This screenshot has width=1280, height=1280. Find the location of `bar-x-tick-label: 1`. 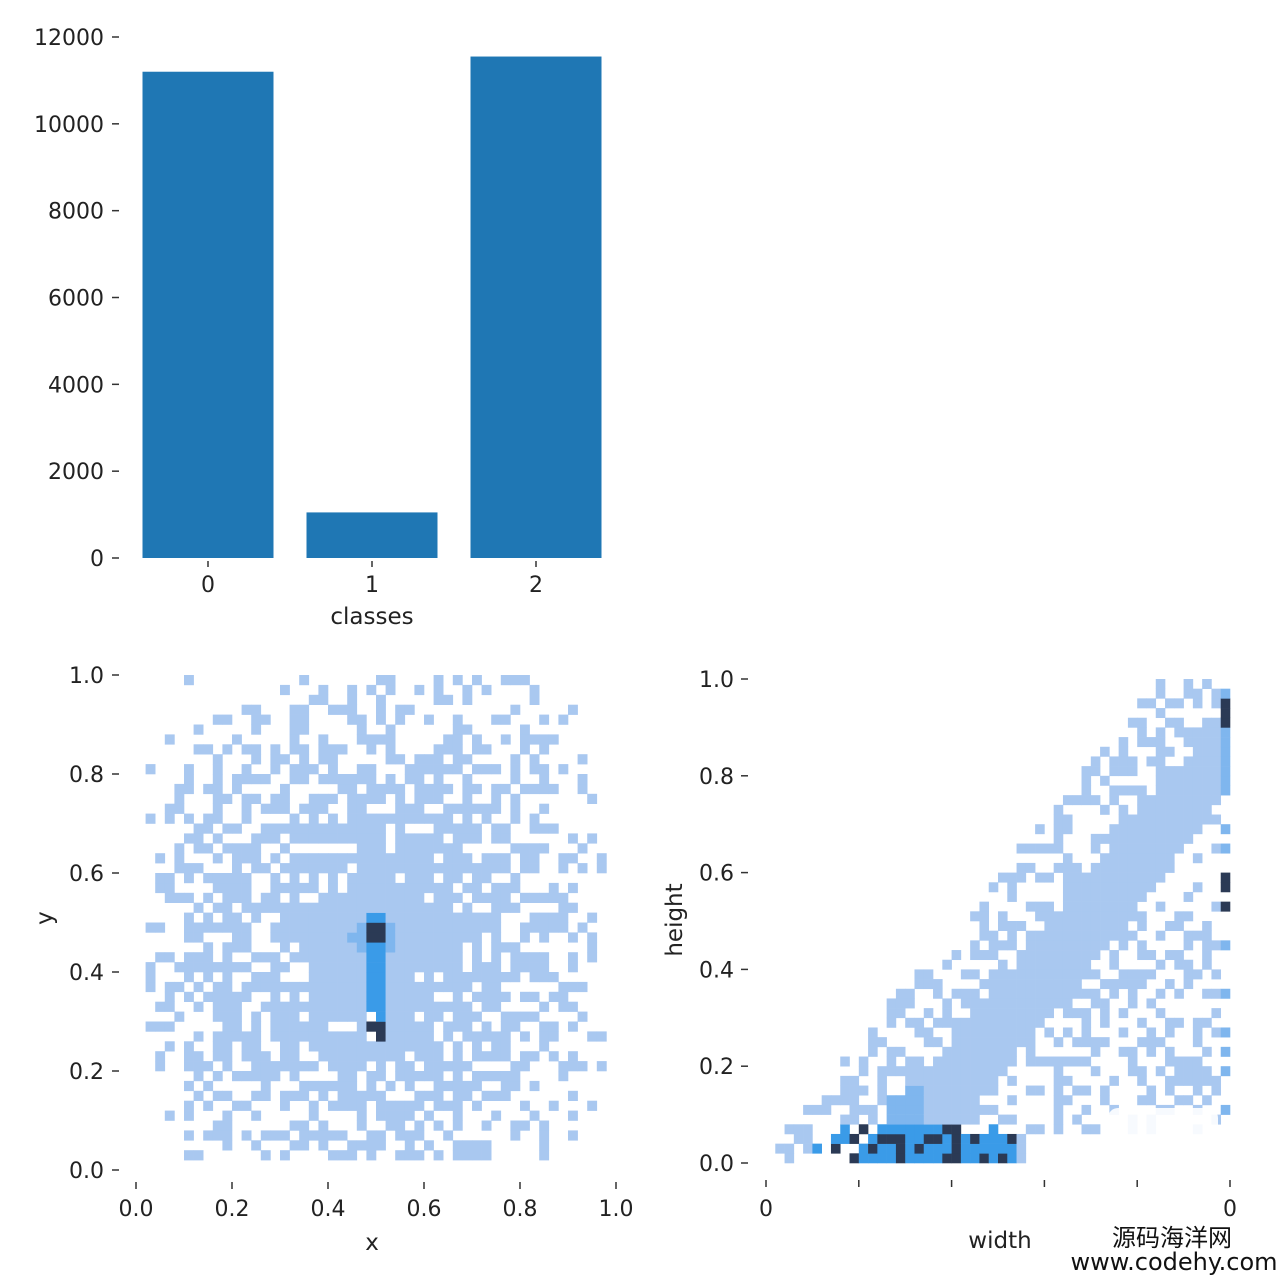

bar-x-tick-label: 1 is located at coordinates (372, 585).